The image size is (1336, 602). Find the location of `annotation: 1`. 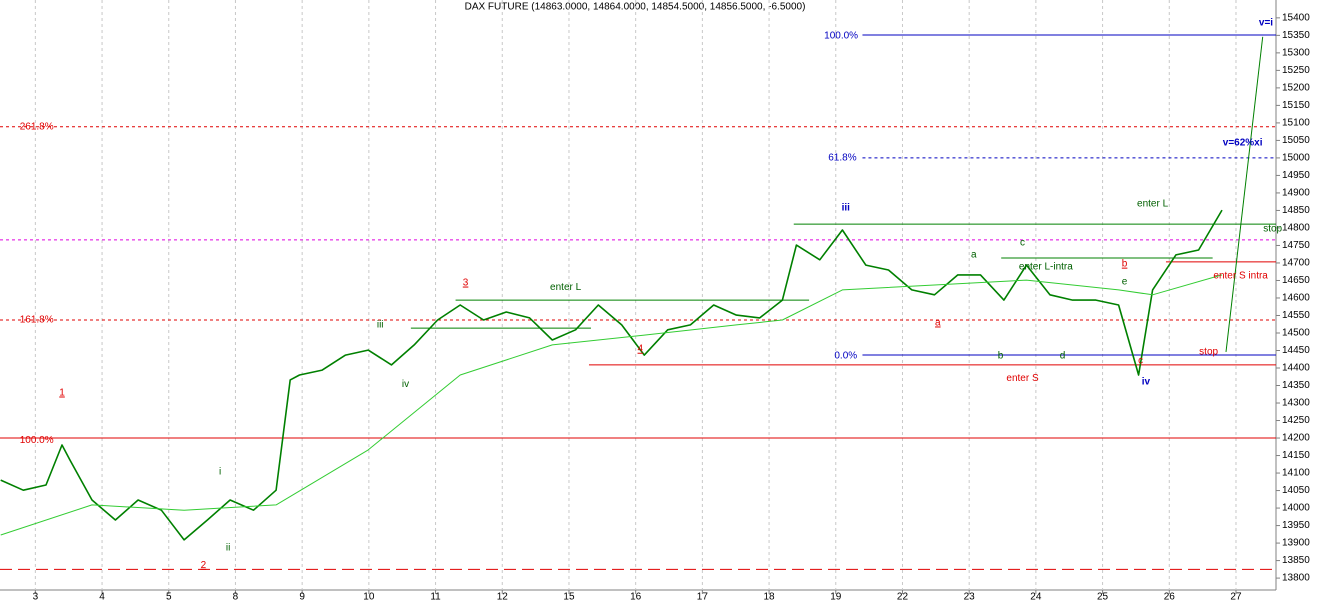

annotation: 1 is located at coordinates (62, 393).